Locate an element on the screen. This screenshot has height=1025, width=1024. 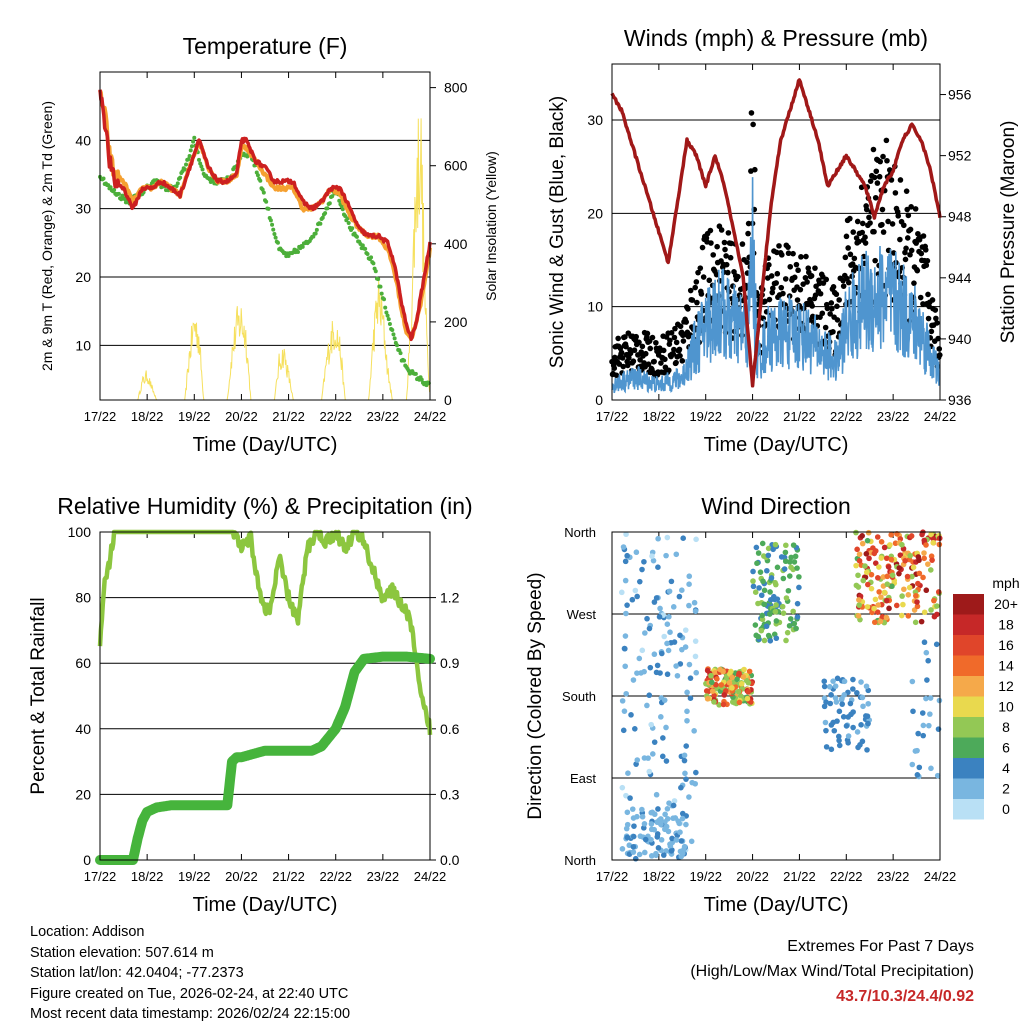
x-tick-label: 21/22 is located at coordinates (799, 876).